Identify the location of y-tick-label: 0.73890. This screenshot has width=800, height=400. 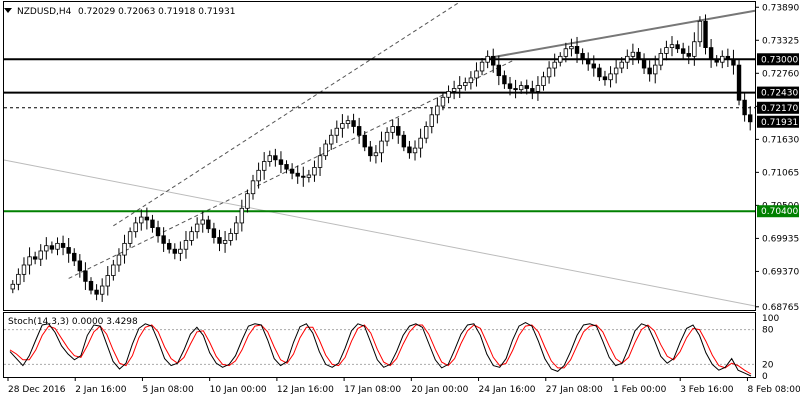
(780, 8).